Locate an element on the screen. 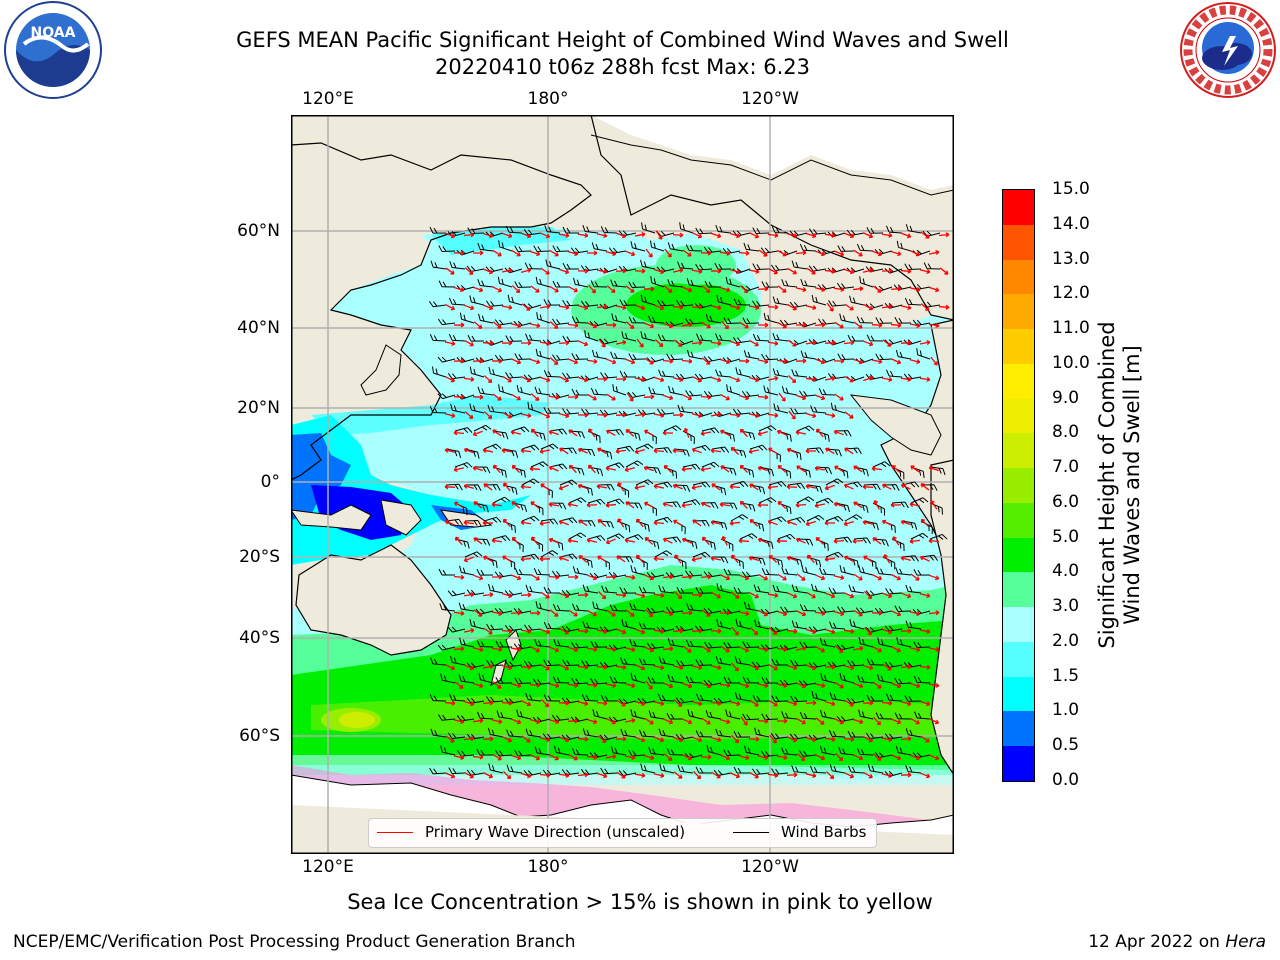 The height and width of the screenshot is (960, 1280). colorbar-tick-label: 10.0 is located at coordinates (1071, 362).